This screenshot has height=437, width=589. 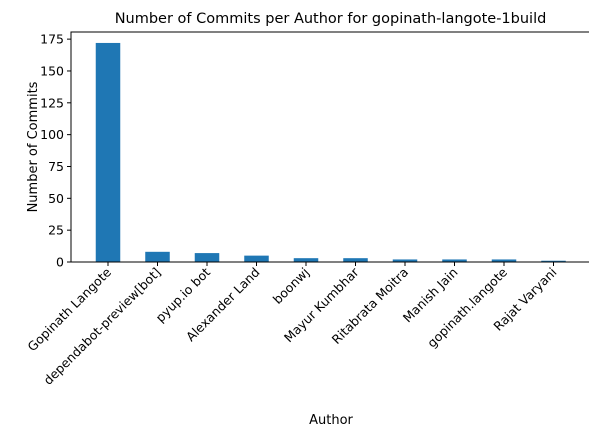 I want to click on x-axis-label: Author, so click(x=331, y=420).